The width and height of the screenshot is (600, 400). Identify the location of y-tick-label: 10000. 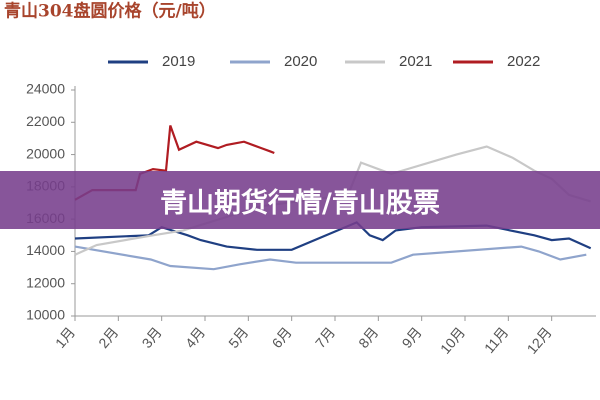
(45, 315).